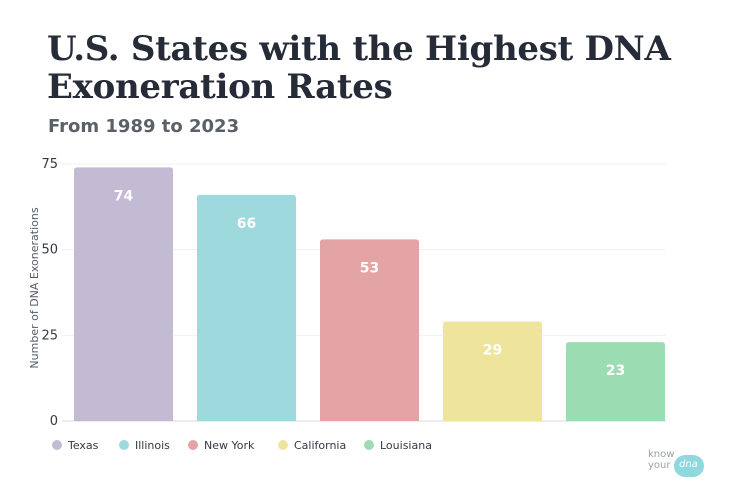 This screenshot has width=730, height=500. Describe the element at coordinates (615, 381) in the screenshot. I see `bar-louisiana` at that location.